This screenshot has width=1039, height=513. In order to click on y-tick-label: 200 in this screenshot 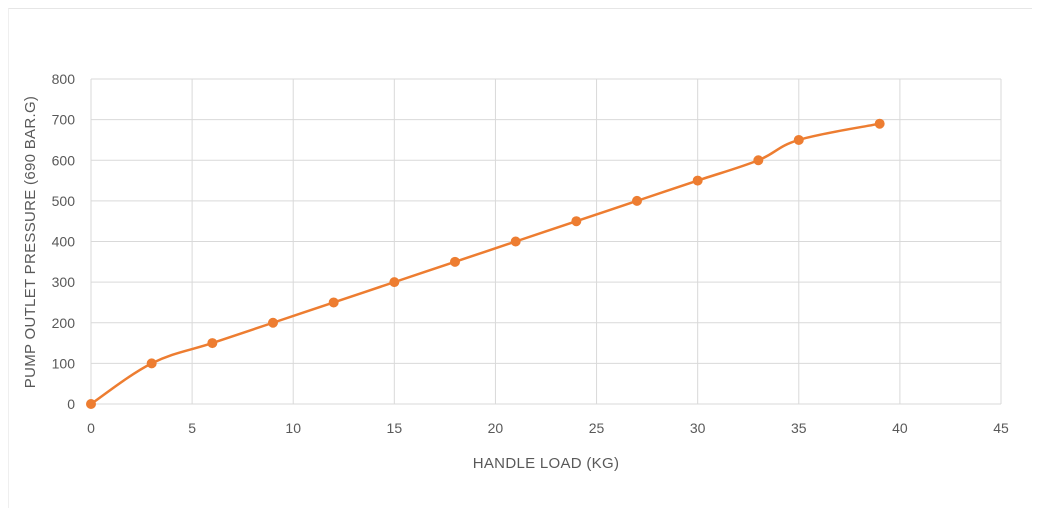, I will do `click(64, 323)`.